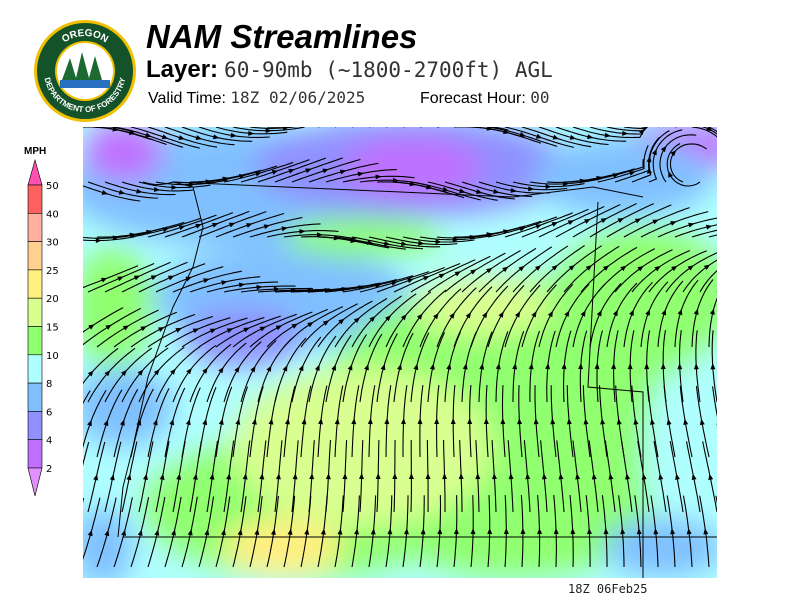 Image resolution: width=800 pixels, height=600 pixels. Describe the element at coordinates (35, 151) in the screenshot. I see `legend-unit: MPH` at that location.